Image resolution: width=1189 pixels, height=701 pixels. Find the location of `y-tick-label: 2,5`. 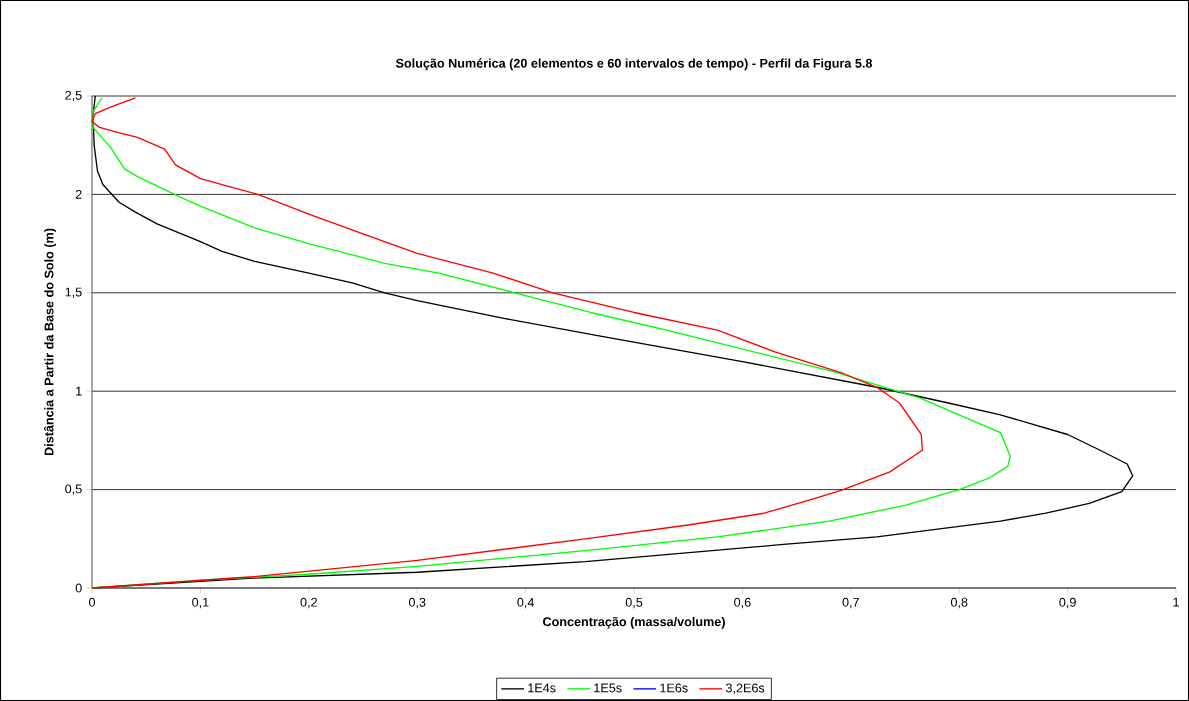

y-tick-label: 2,5 is located at coordinates (73, 96).